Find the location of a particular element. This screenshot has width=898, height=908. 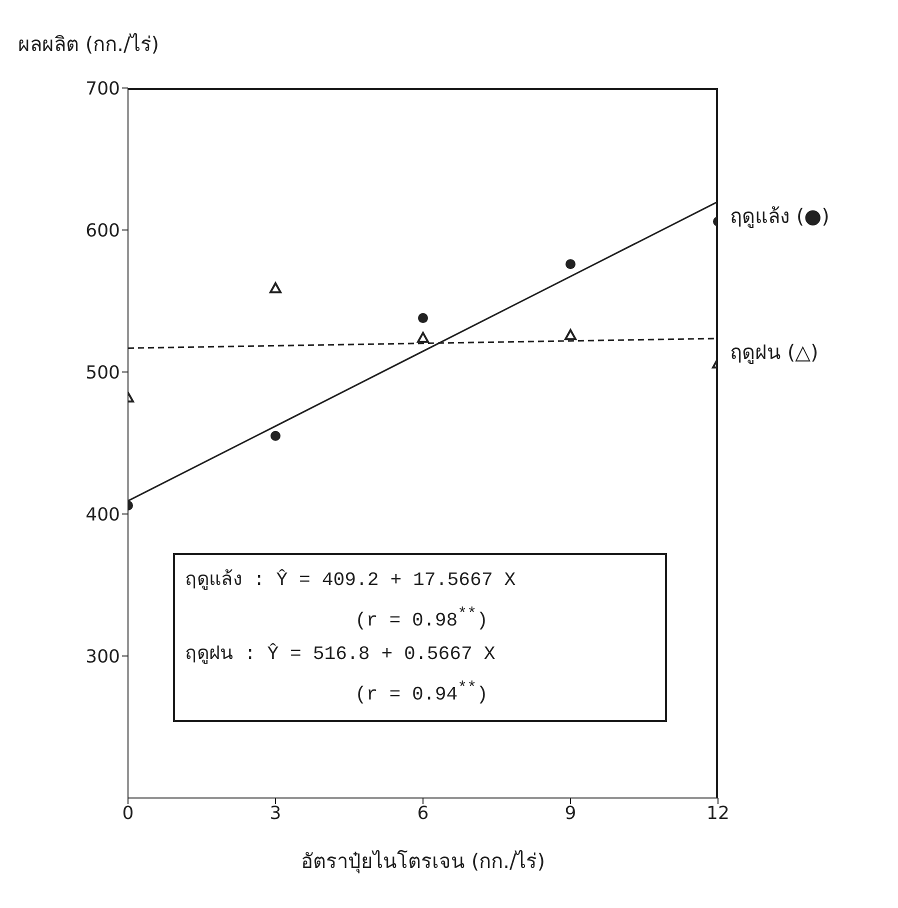

y-tick-label: 300 is located at coordinates (103, 657).